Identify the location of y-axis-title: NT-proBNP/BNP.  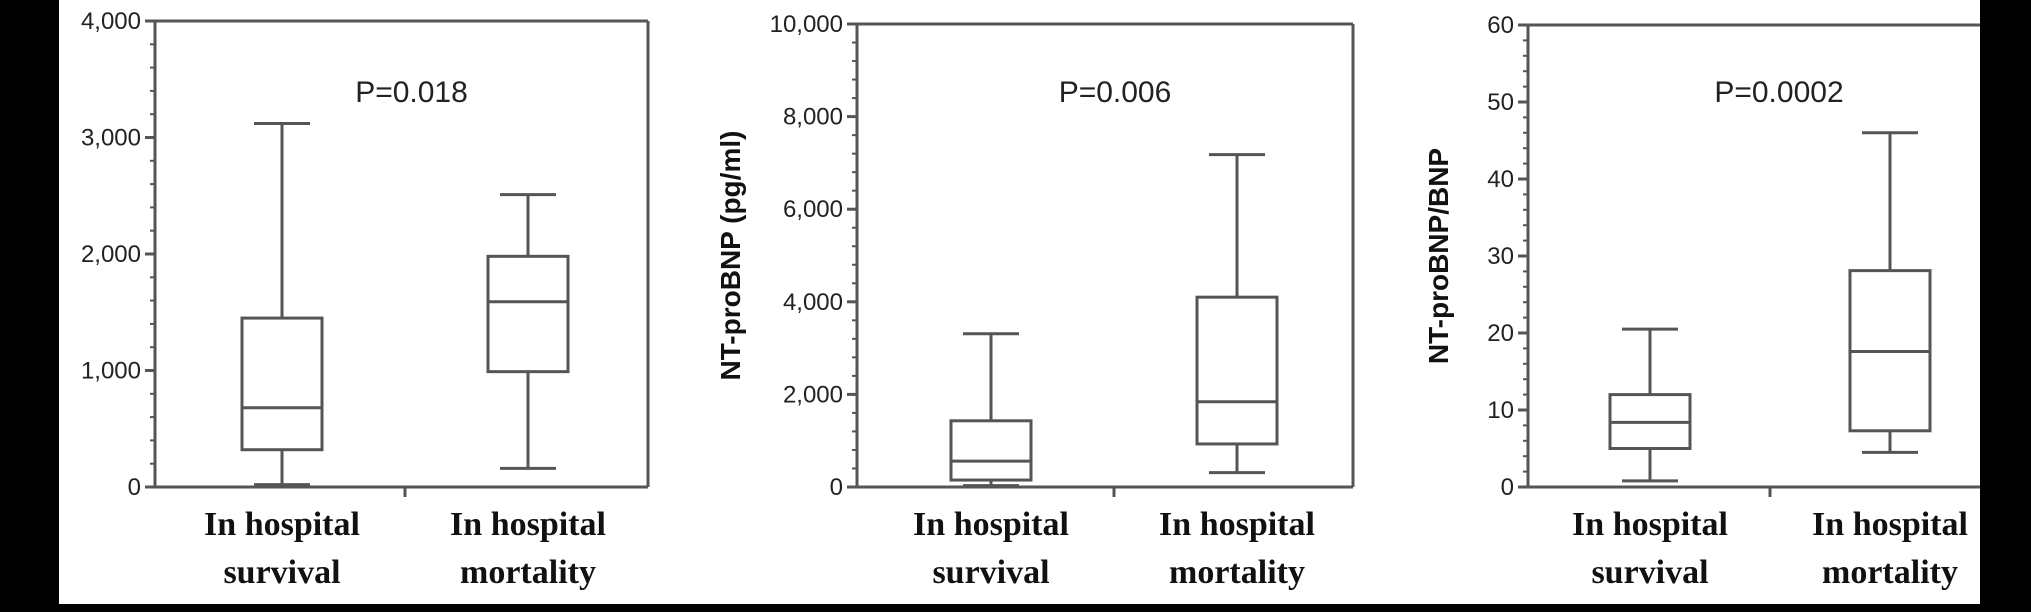
(1438, 256).